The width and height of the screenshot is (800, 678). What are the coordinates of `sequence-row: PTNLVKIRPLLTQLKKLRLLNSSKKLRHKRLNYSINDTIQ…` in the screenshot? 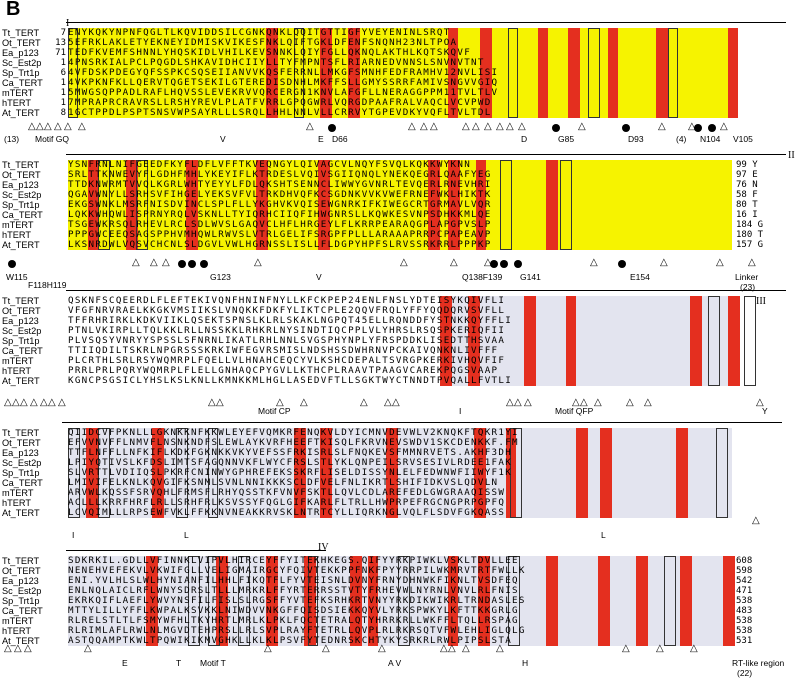 It's located at (287, 330).